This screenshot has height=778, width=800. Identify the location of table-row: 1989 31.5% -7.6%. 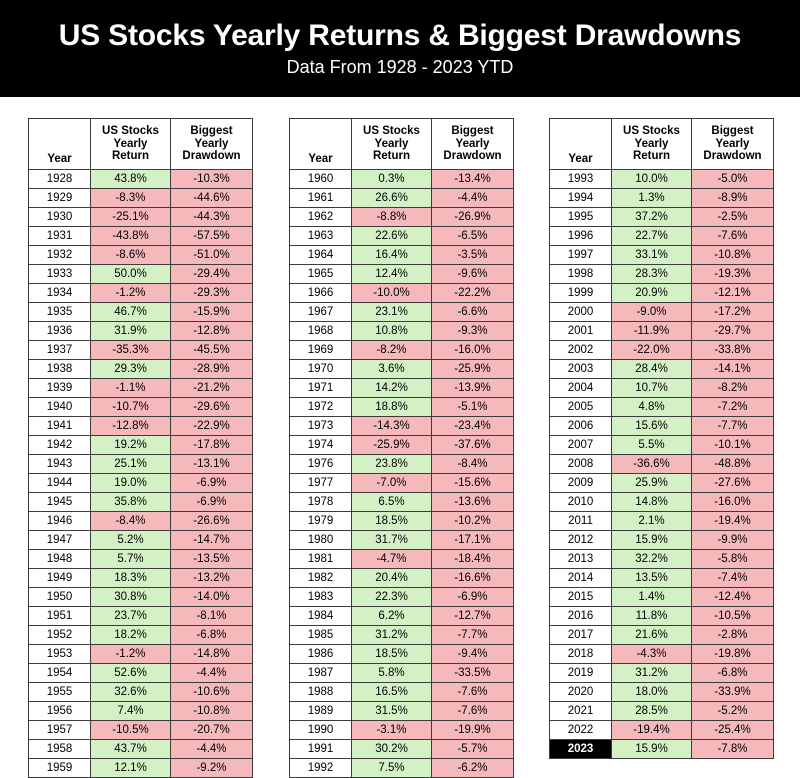
(401, 711).